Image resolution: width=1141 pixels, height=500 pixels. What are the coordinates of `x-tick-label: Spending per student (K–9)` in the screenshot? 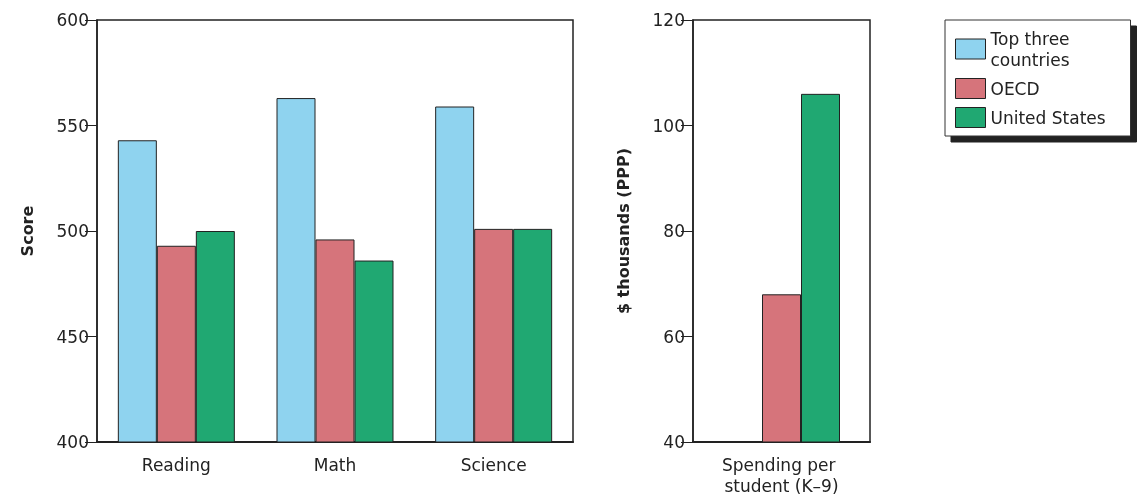 It's located at (781, 475).